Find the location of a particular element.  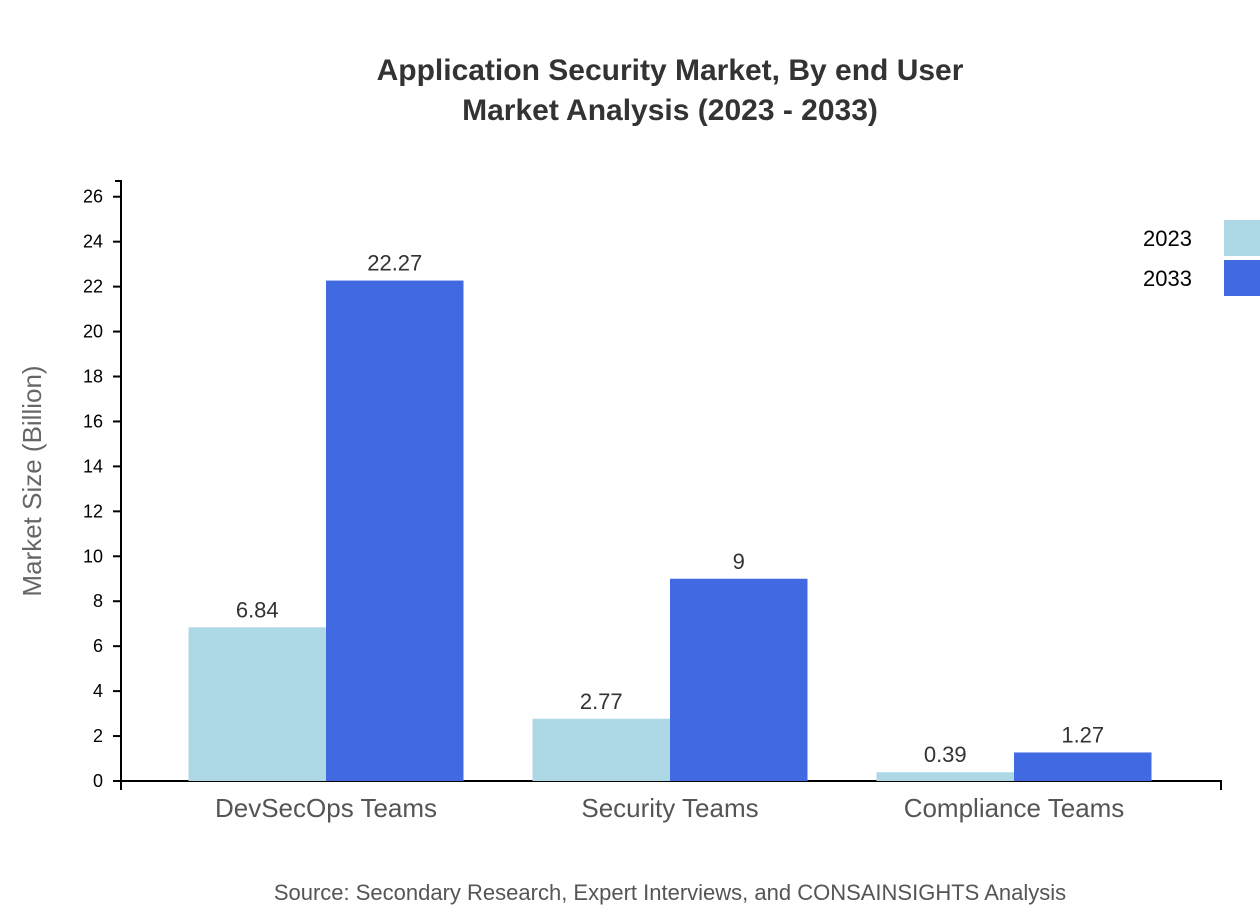

data-label: 9 is located at coordinates (739, 561).